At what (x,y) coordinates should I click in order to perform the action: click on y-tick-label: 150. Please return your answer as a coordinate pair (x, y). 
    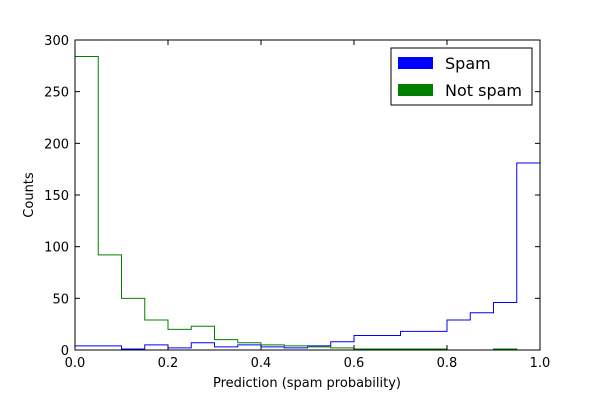
    Looking at the image, I should click on (56, 196).